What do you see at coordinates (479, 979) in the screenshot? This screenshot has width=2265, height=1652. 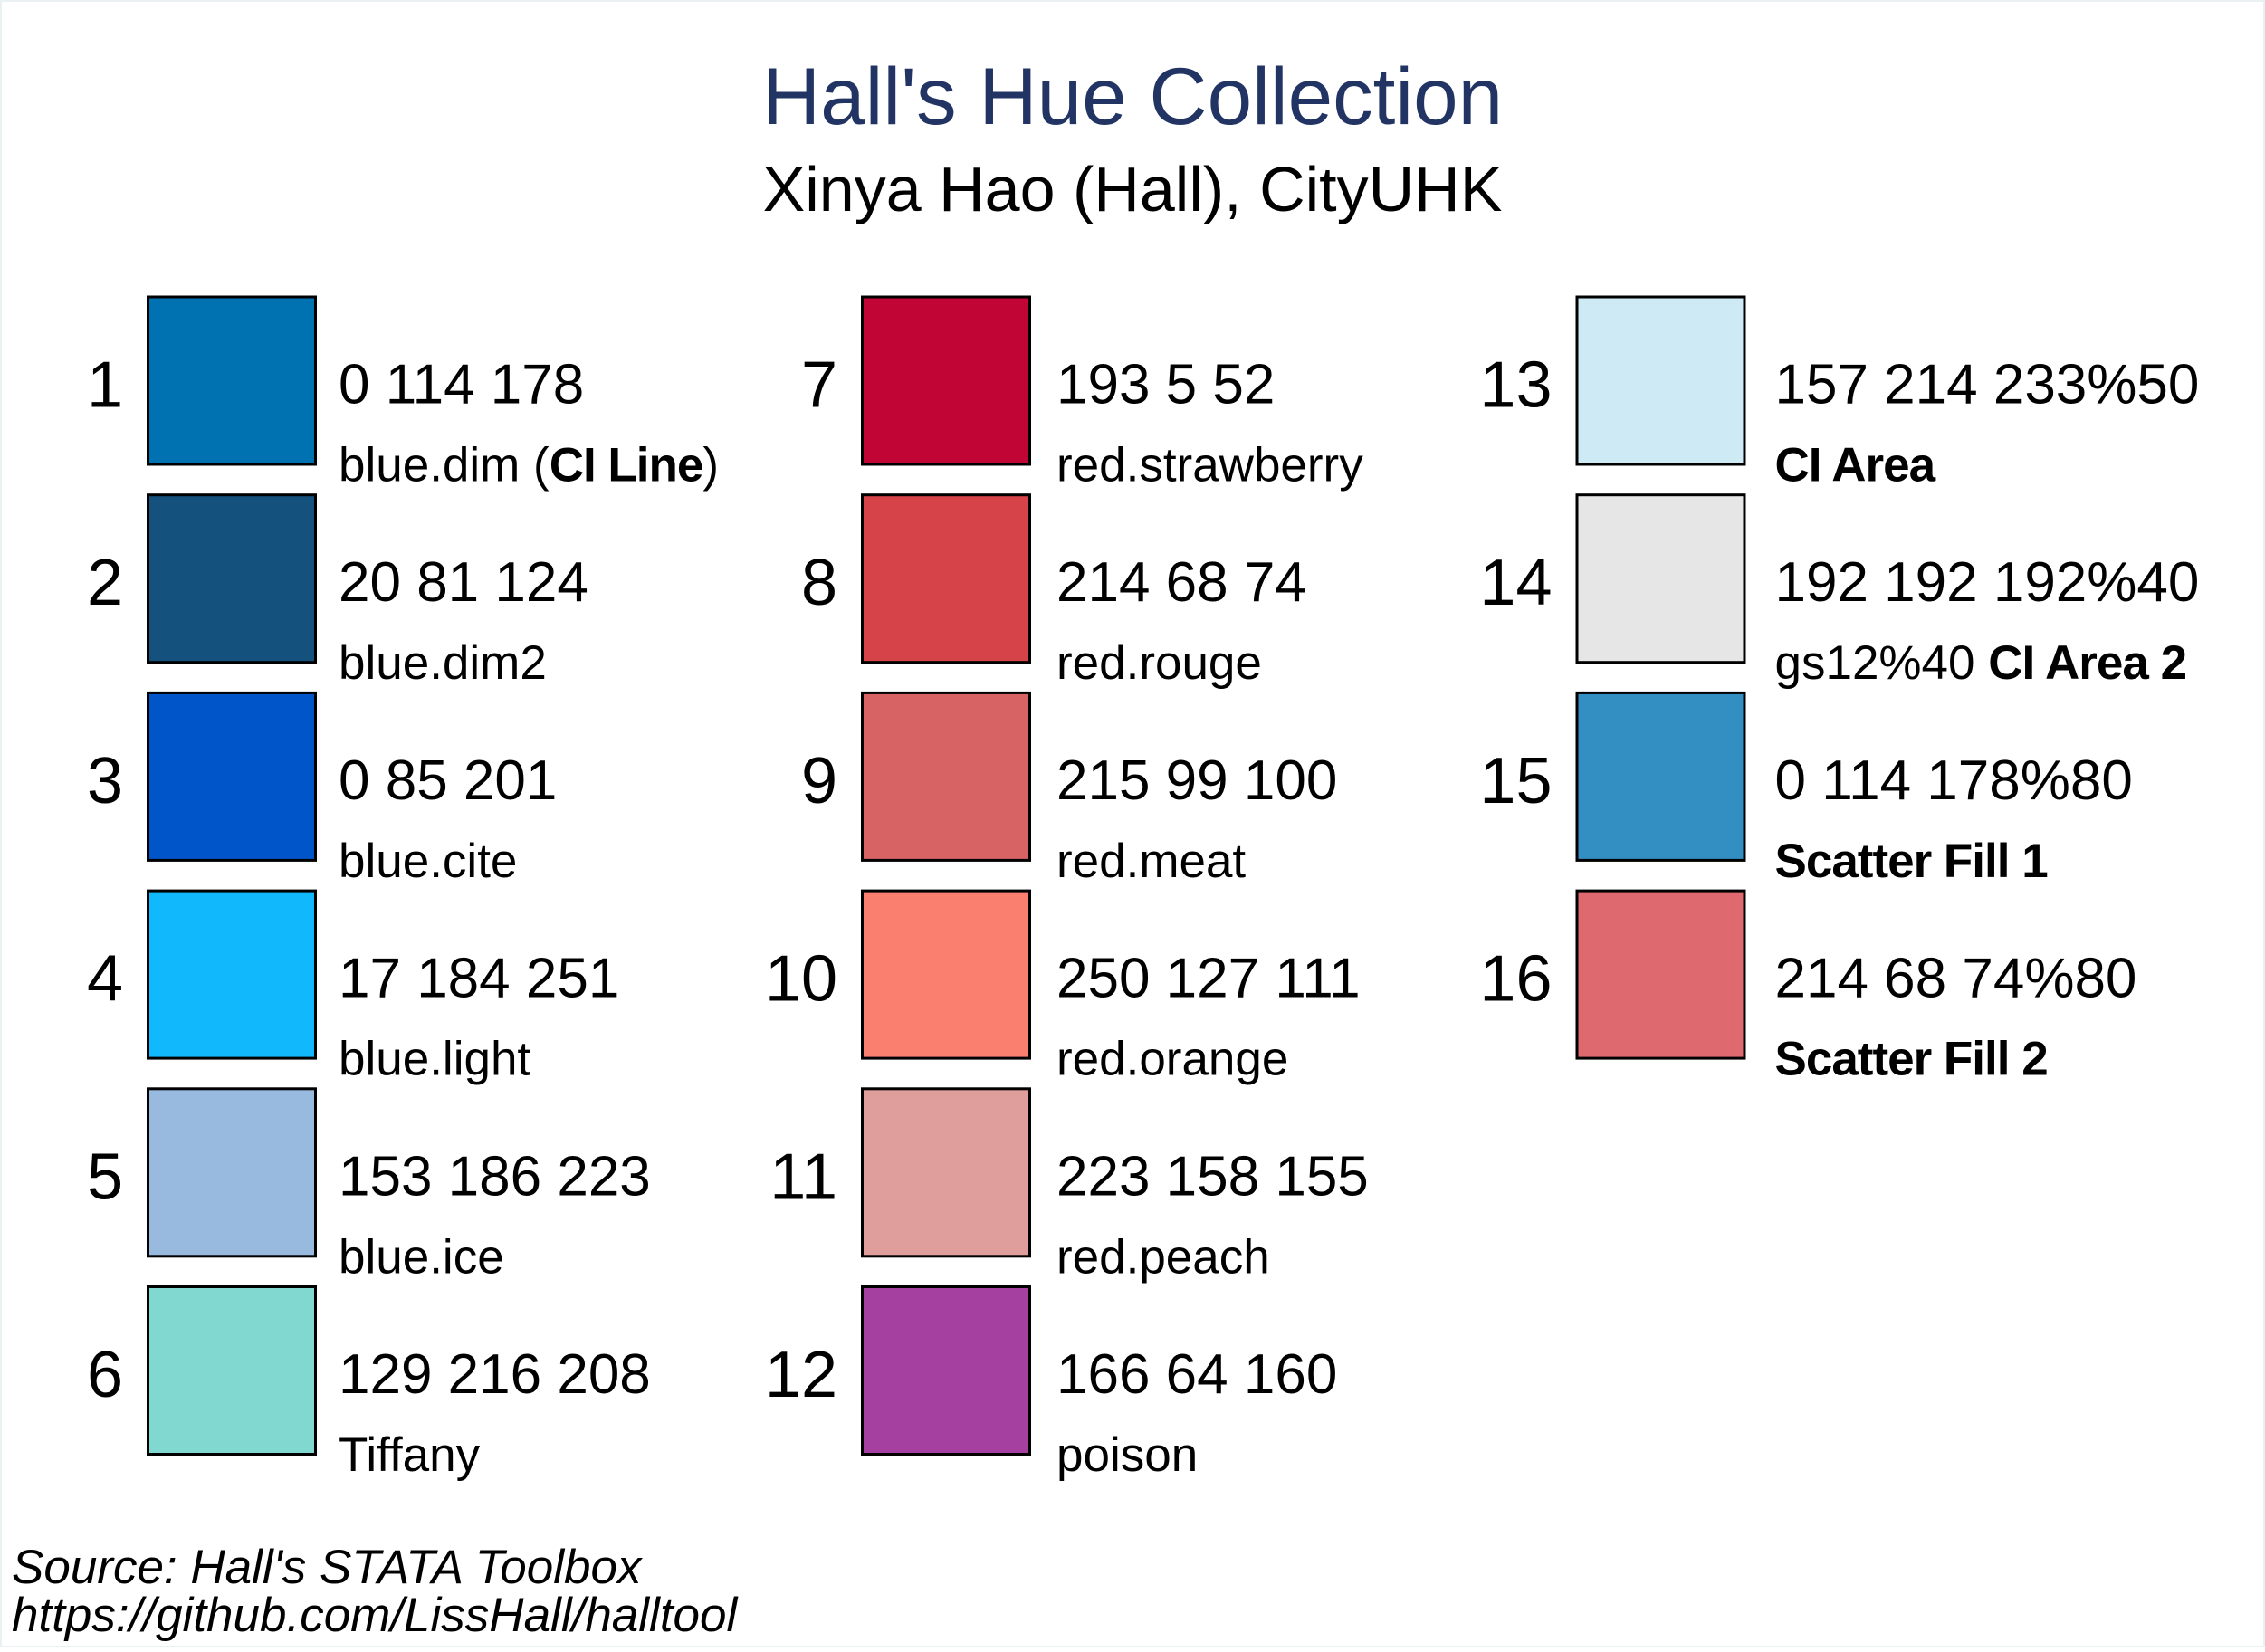 I see `svg-text: 17 184 251` at bounding box center [479, 979].